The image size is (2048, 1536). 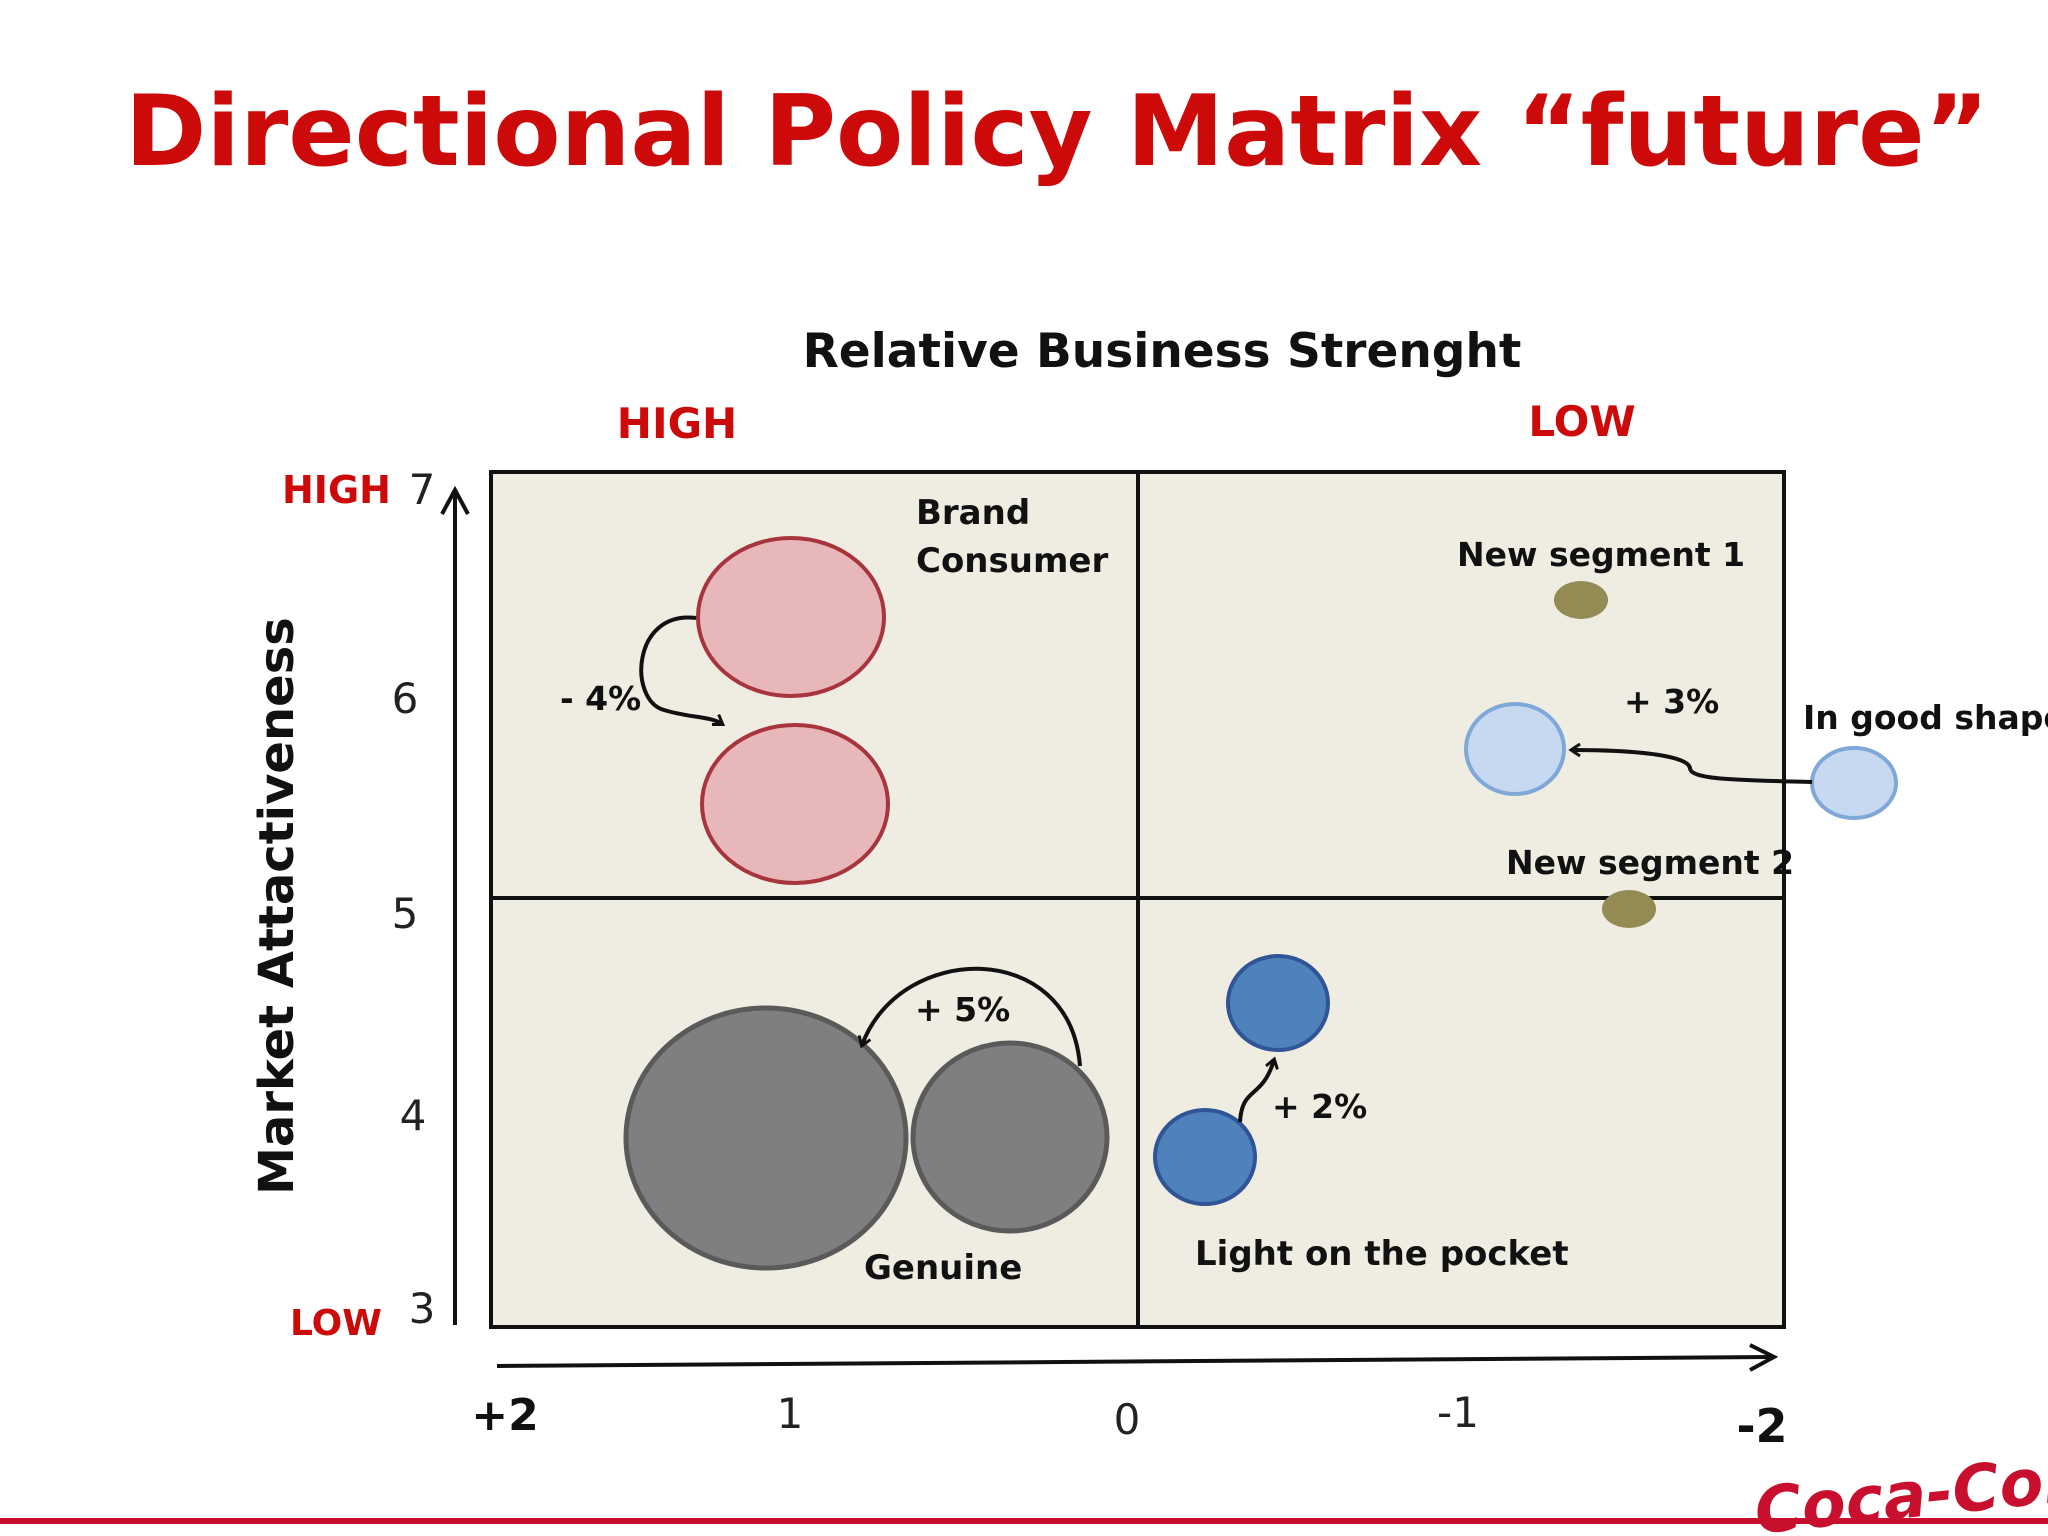 What do you see at coordinates (1256, 1091) in the screenshot?
I see `light-on-the-pocket-trend-arrow` at bounding box center [1256, 1091].